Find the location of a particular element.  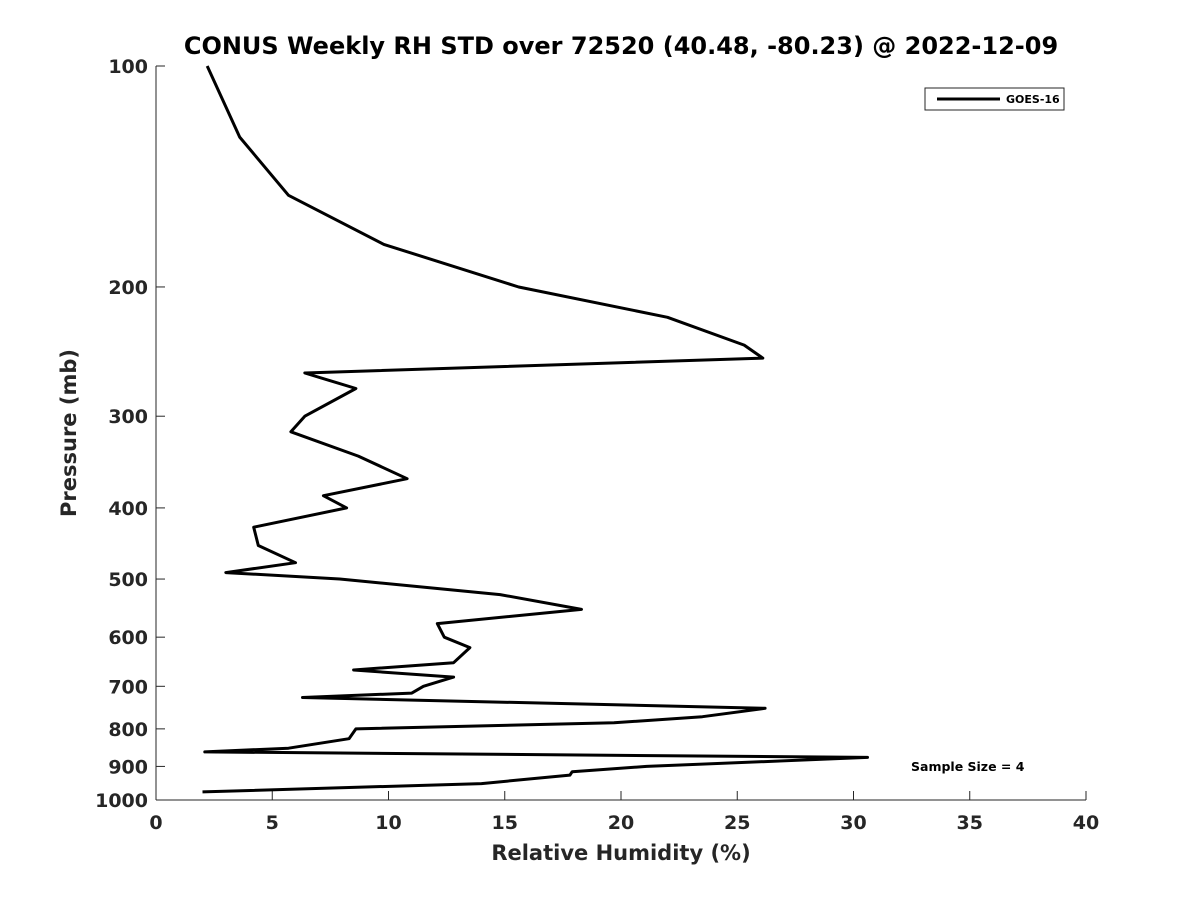

y-tick-label: 400 is located at coordinates (128, 509).